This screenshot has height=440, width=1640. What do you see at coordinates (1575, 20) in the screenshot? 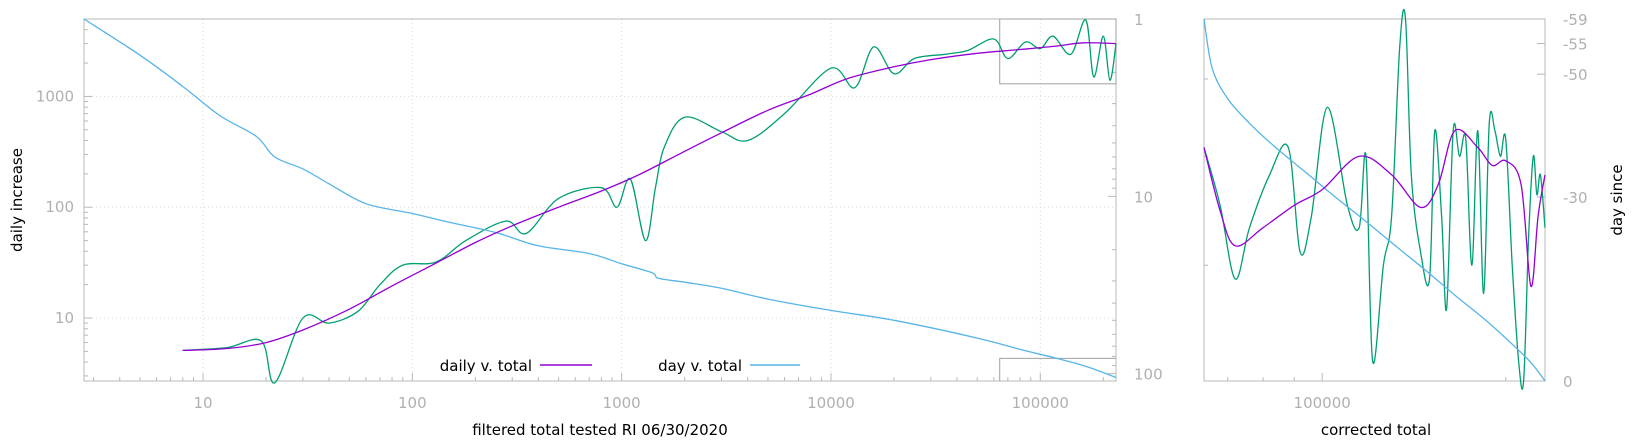
I see `inset-y2-tick-label: -59` at bounding box center [1575, 20].